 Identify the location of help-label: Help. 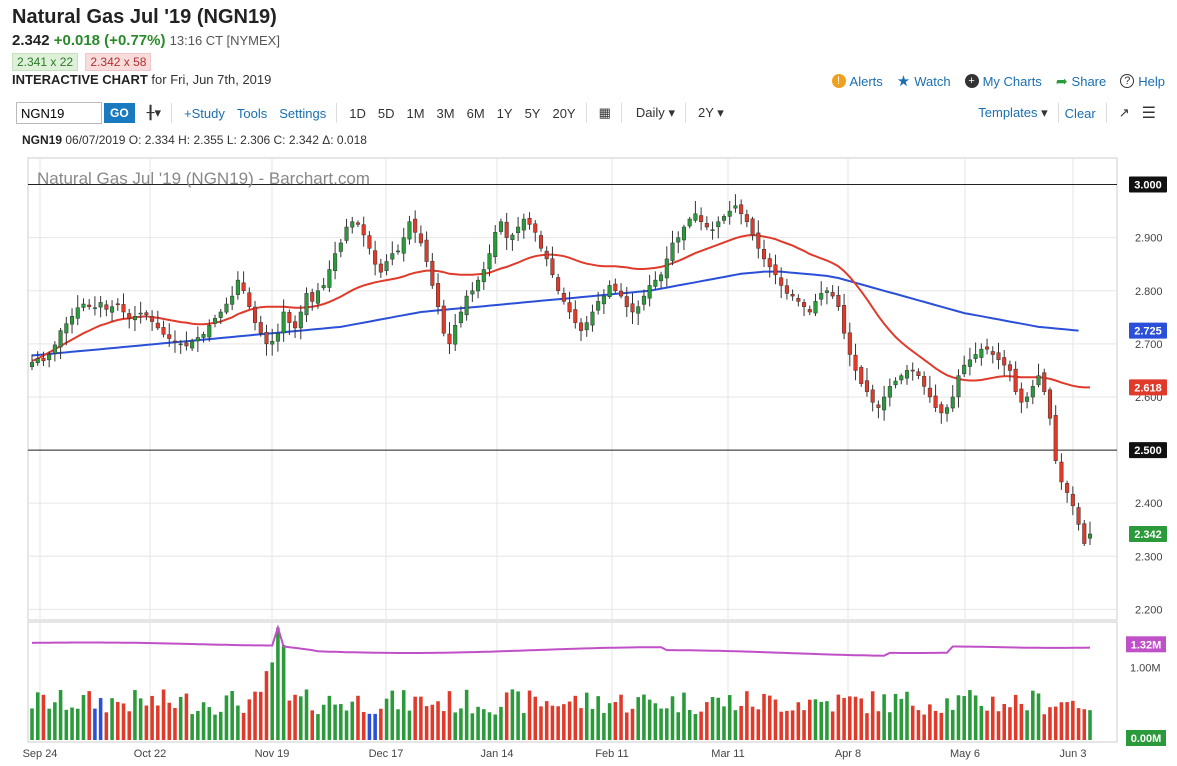
(1151, 81).